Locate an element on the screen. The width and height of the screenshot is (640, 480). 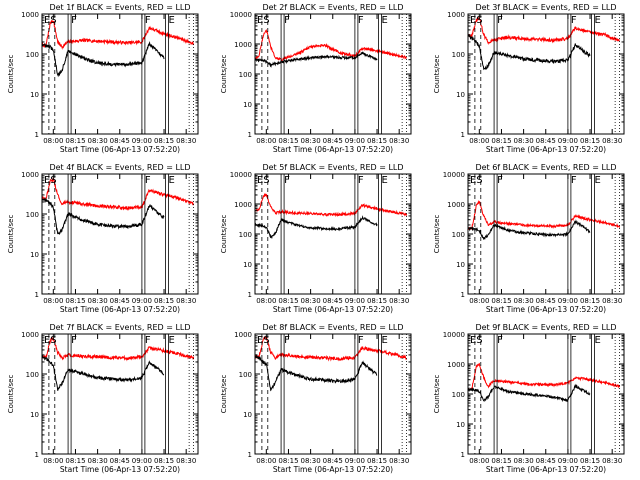
plot-title: Det 4f BLACK = Events, RED = LLD is located at coordinates (119, 167).